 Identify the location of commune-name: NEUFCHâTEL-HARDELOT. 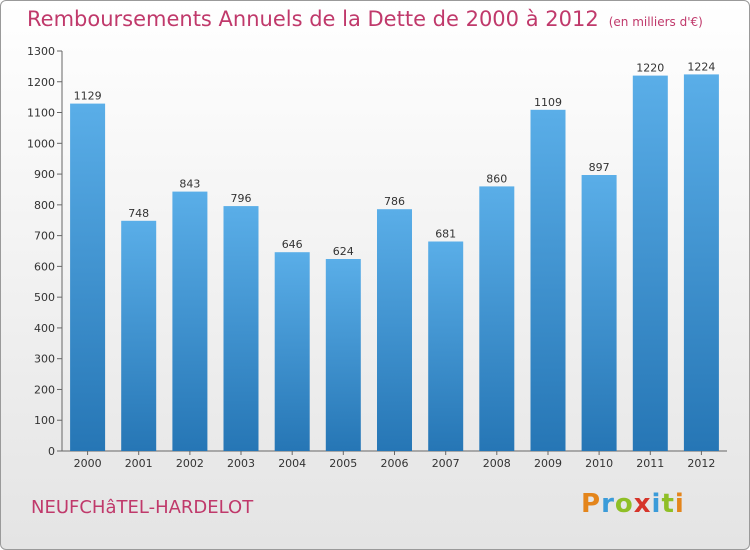
(142, 507).